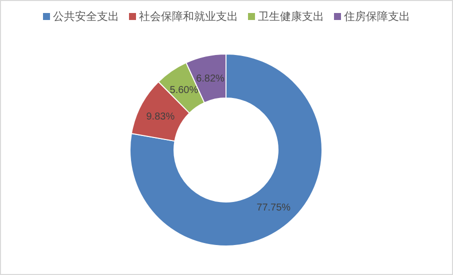 Image resolution: width=453 pixels, height=275 pixels. What do you see at coordinates (188, 16) in the screenshot?
I see `legend-label: 社会保障和就业支出` at bounding box center [188, 16].